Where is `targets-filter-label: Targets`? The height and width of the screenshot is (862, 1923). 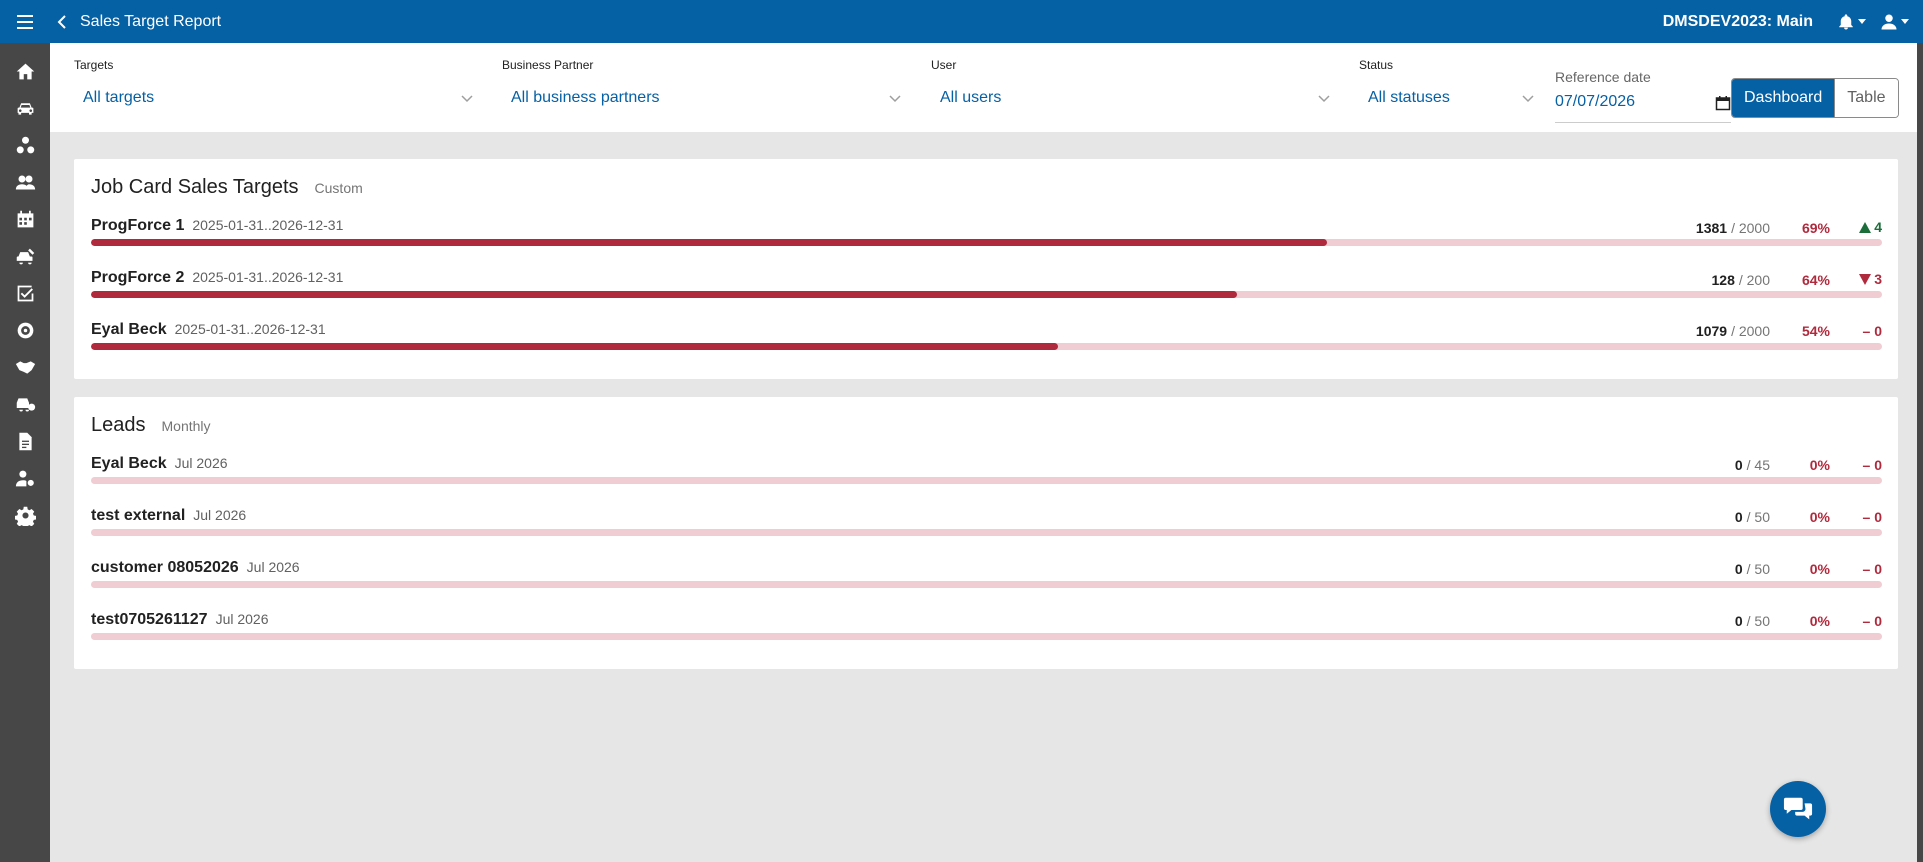 targets-filter-label: Targets is located at coordinates (94, 65).